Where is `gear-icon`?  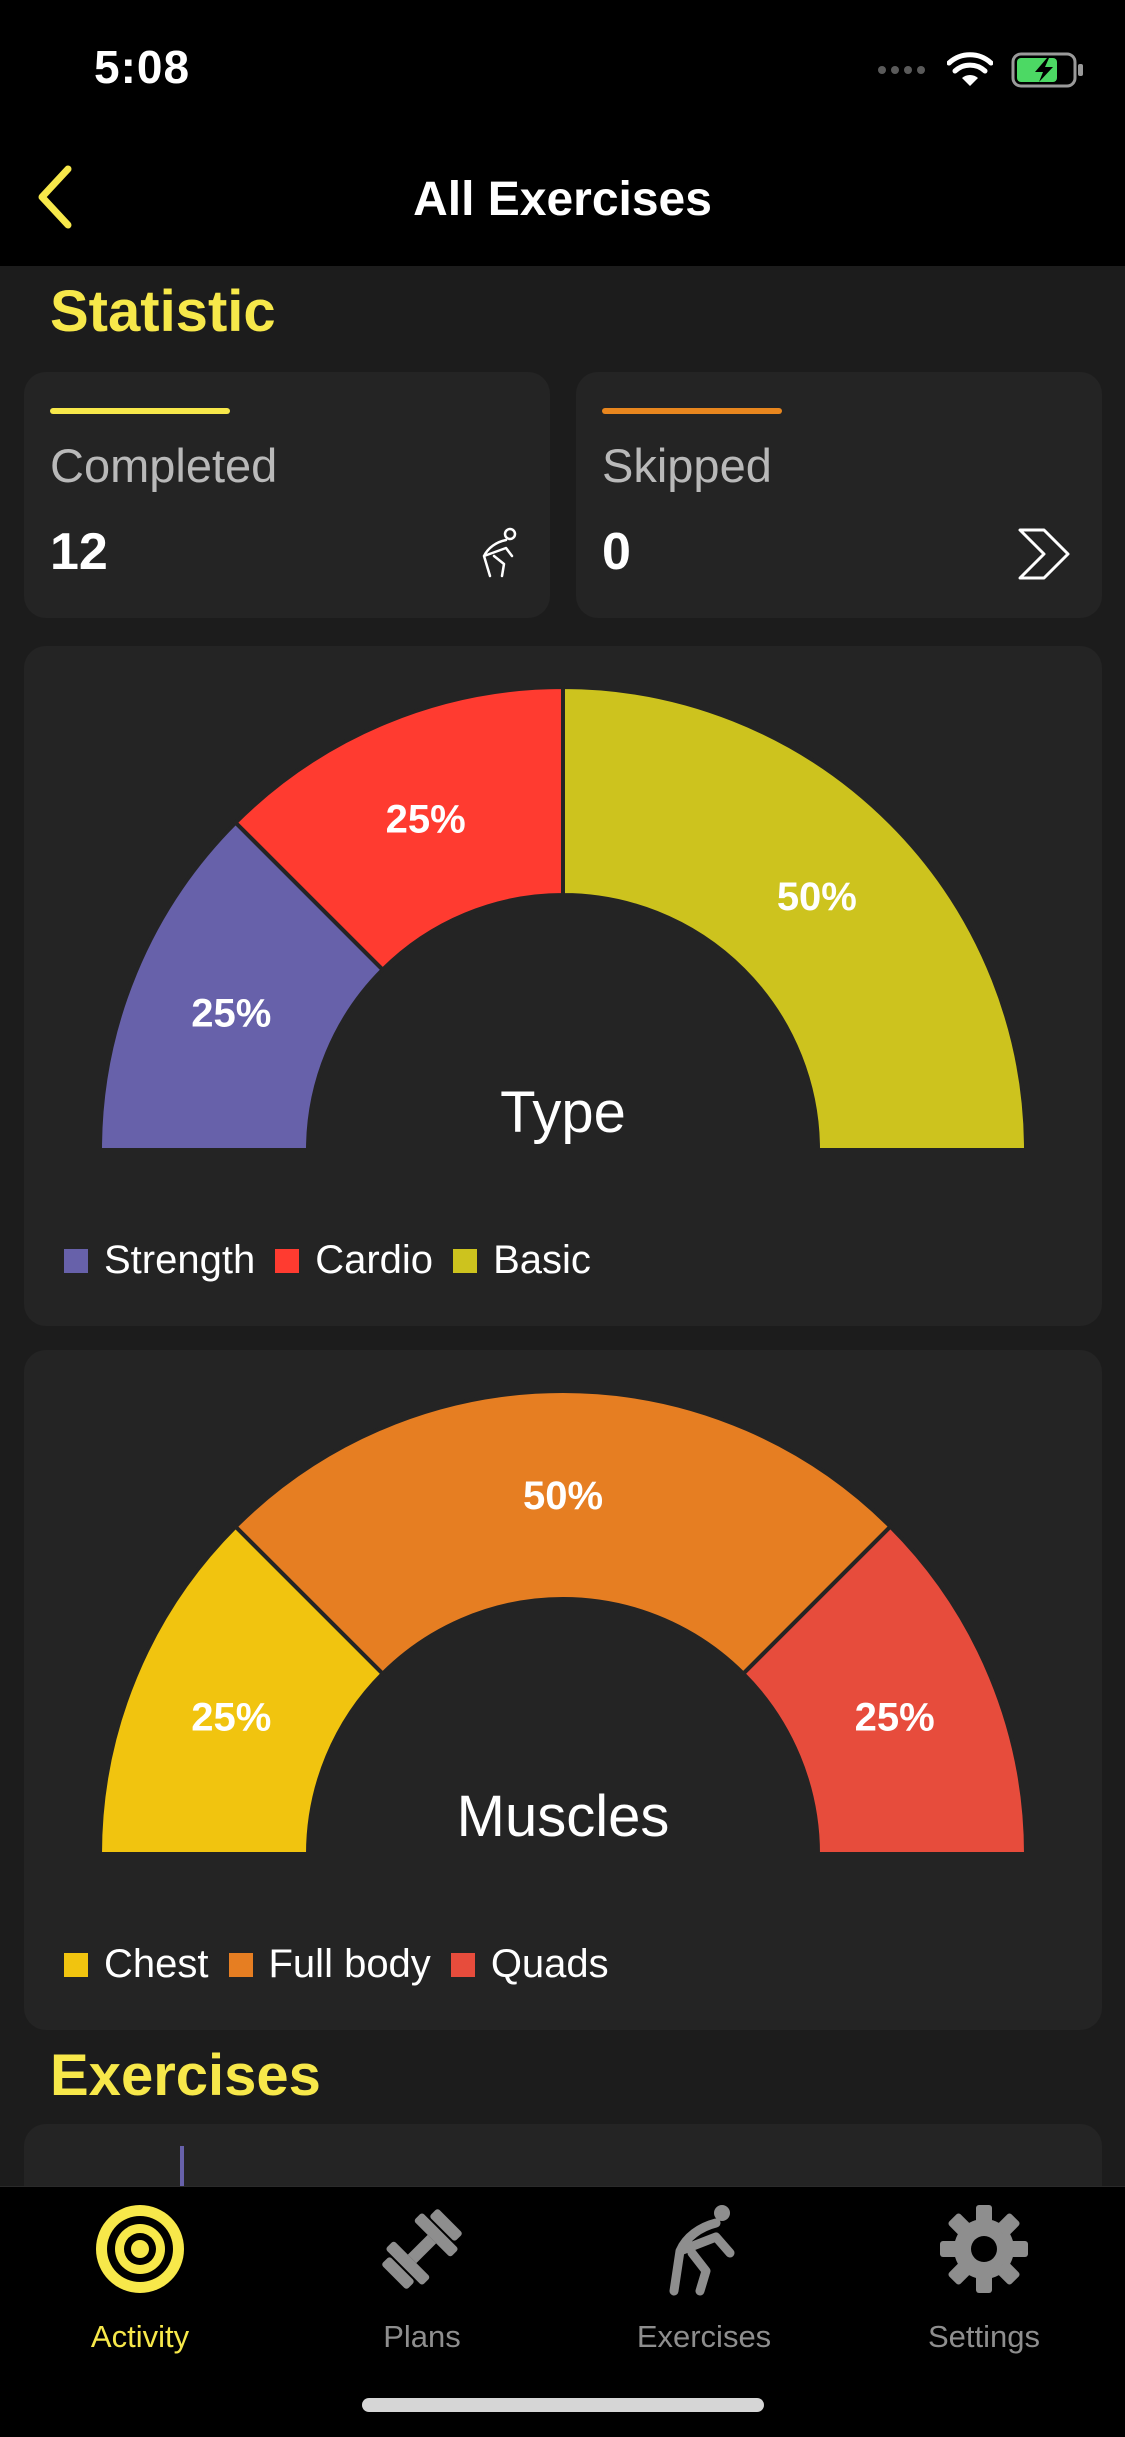 gear-icon is located at coordinates (984, 2251).